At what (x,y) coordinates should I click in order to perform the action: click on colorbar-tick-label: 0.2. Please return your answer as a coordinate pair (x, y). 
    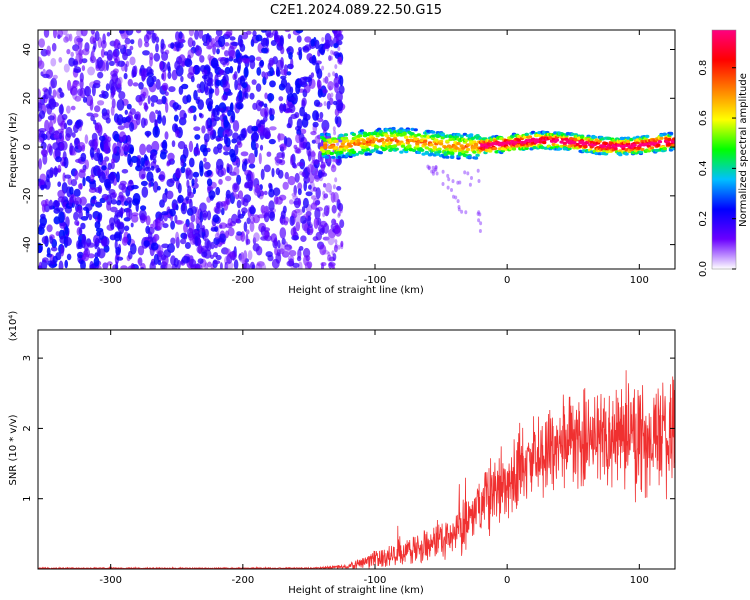
    Looking at the image, I should click on (703, 219).